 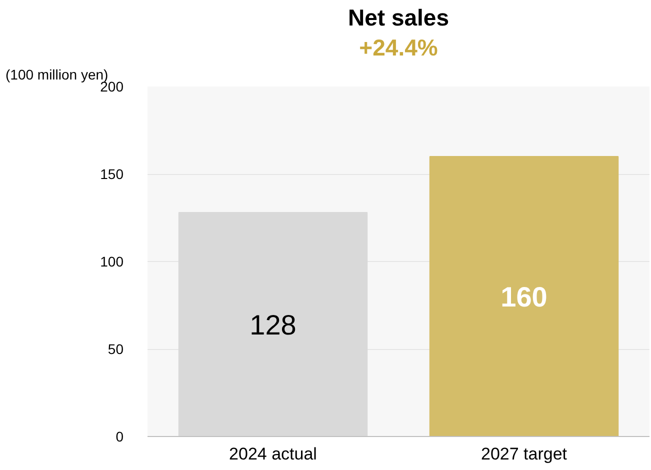 I want to click on x-tick-label: 2024 actual, so click(x=273, y=454).